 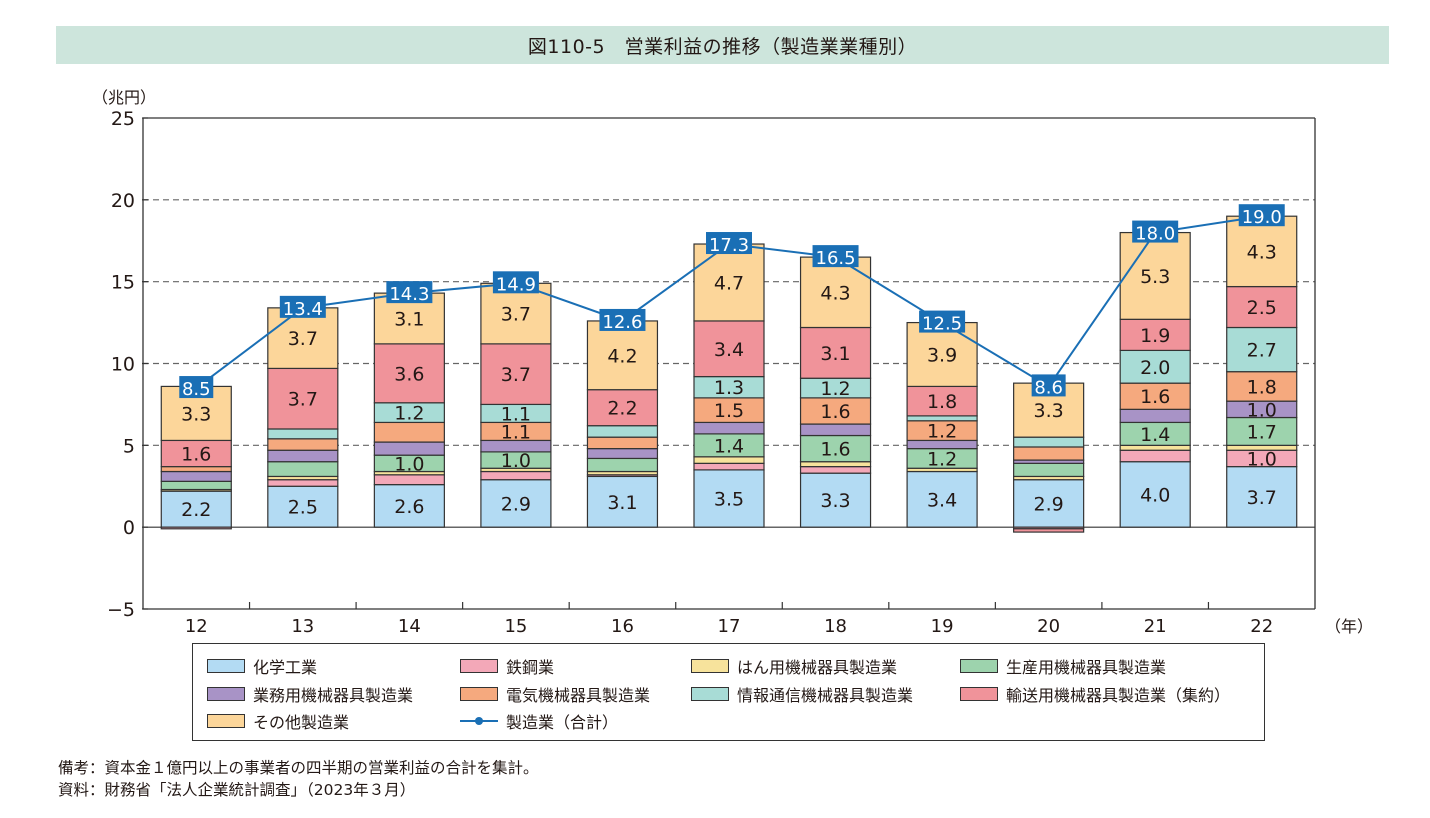 What do you see at coordinates (1155, 336) in the screenshot?
I see `bar-segment-label: 1.9` at bounding box center [1155, 336].